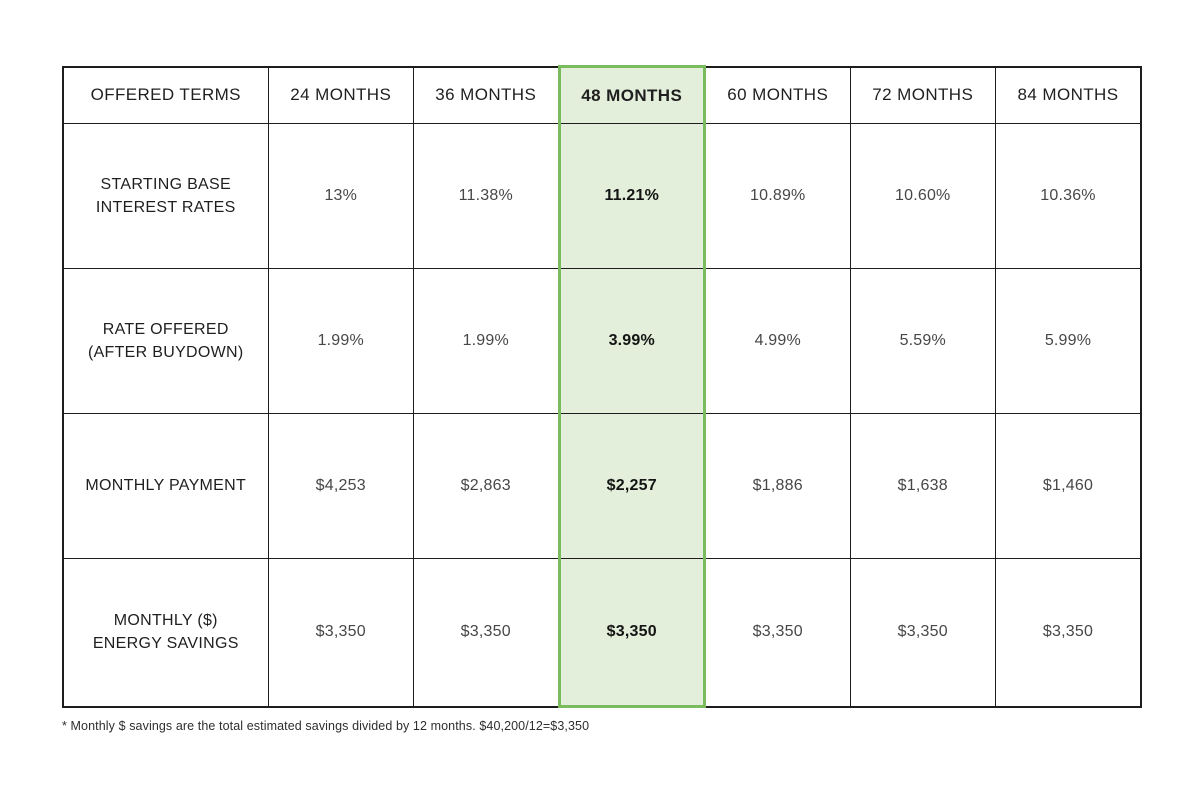  What do you see at coordinates (777, 95) in the screenshot?
I see `header-60-months: 60 MONTHS` at bounding box center [777, 95].